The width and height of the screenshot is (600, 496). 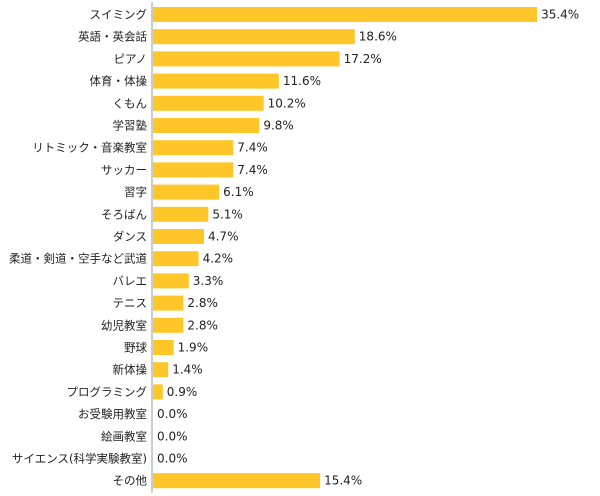 What do you see at coordinates (130, 481) in the screenshot?
I see `category-label: その他` at bounding box center [130, 481].